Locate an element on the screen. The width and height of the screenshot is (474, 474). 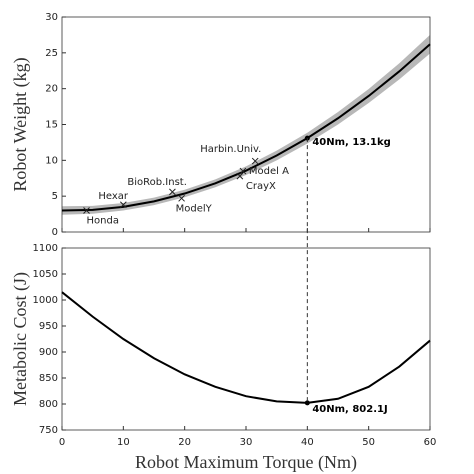
y-tick-label: 850 is located at coordinates (48, 378).